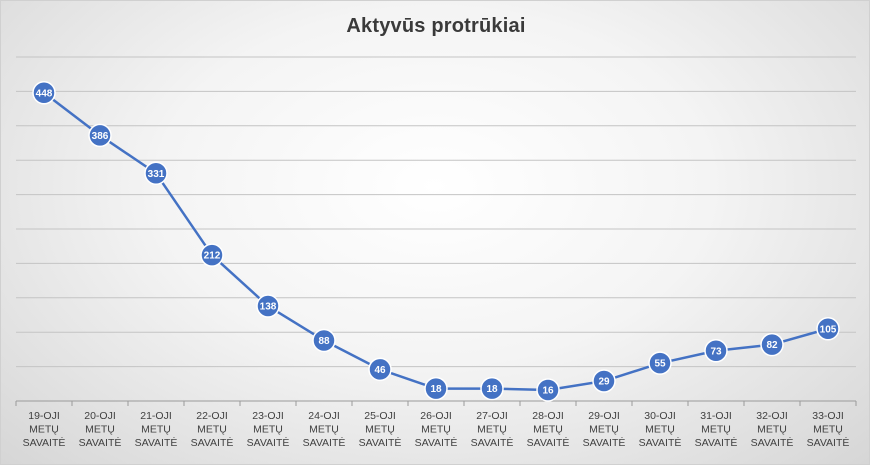  What do you see at coordinates (772, 429) in the screenshot?
I see `x-tick-label: 32-OJI METŲ SAVAITĖ` at bounding box center [772, 429].